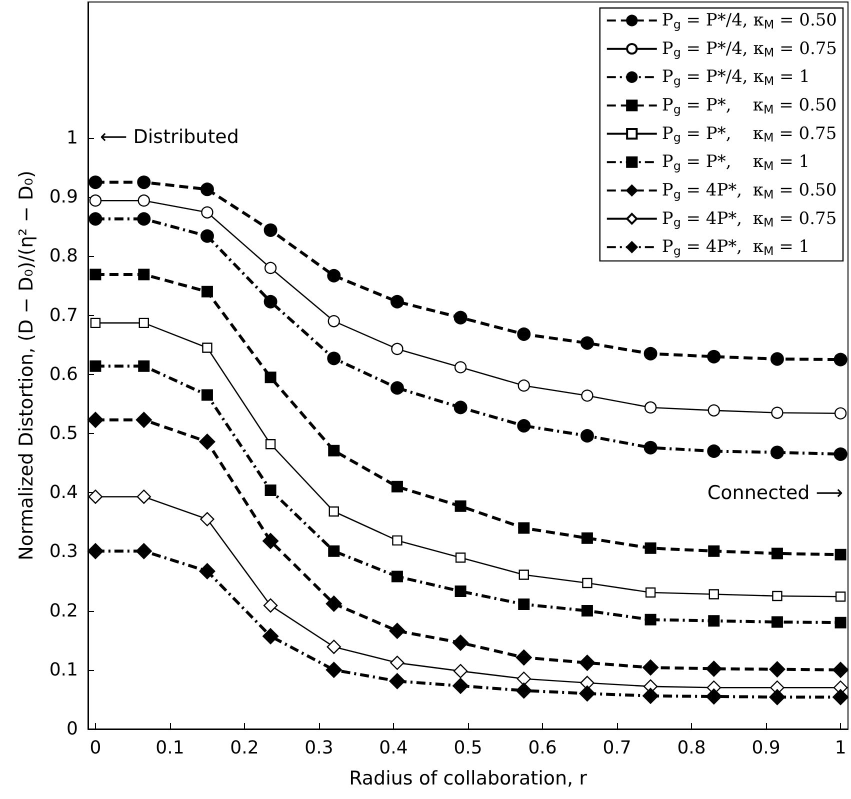  Describe the element at coordinates (169, 137) in the screenshot. I see `annotation: ⟵ Distributed` at that location.